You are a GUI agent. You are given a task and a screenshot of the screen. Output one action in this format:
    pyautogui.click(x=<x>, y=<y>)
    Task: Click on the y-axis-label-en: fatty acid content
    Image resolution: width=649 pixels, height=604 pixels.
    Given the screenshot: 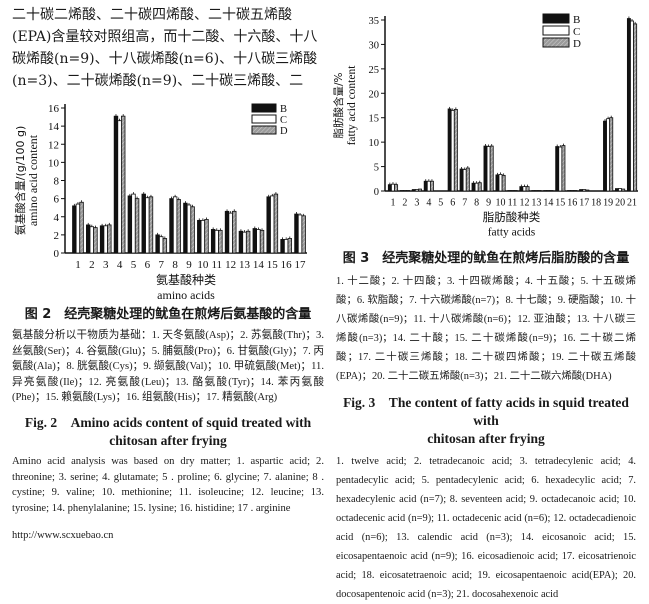 What is the action you would take?
    pyautogui.click(x=352, y=105)
    